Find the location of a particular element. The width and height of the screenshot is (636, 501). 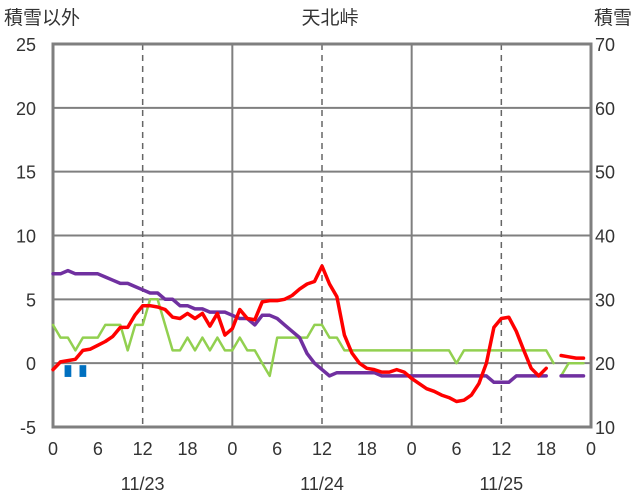

left-tick-label: -5 is located at coordinates (28, 428).